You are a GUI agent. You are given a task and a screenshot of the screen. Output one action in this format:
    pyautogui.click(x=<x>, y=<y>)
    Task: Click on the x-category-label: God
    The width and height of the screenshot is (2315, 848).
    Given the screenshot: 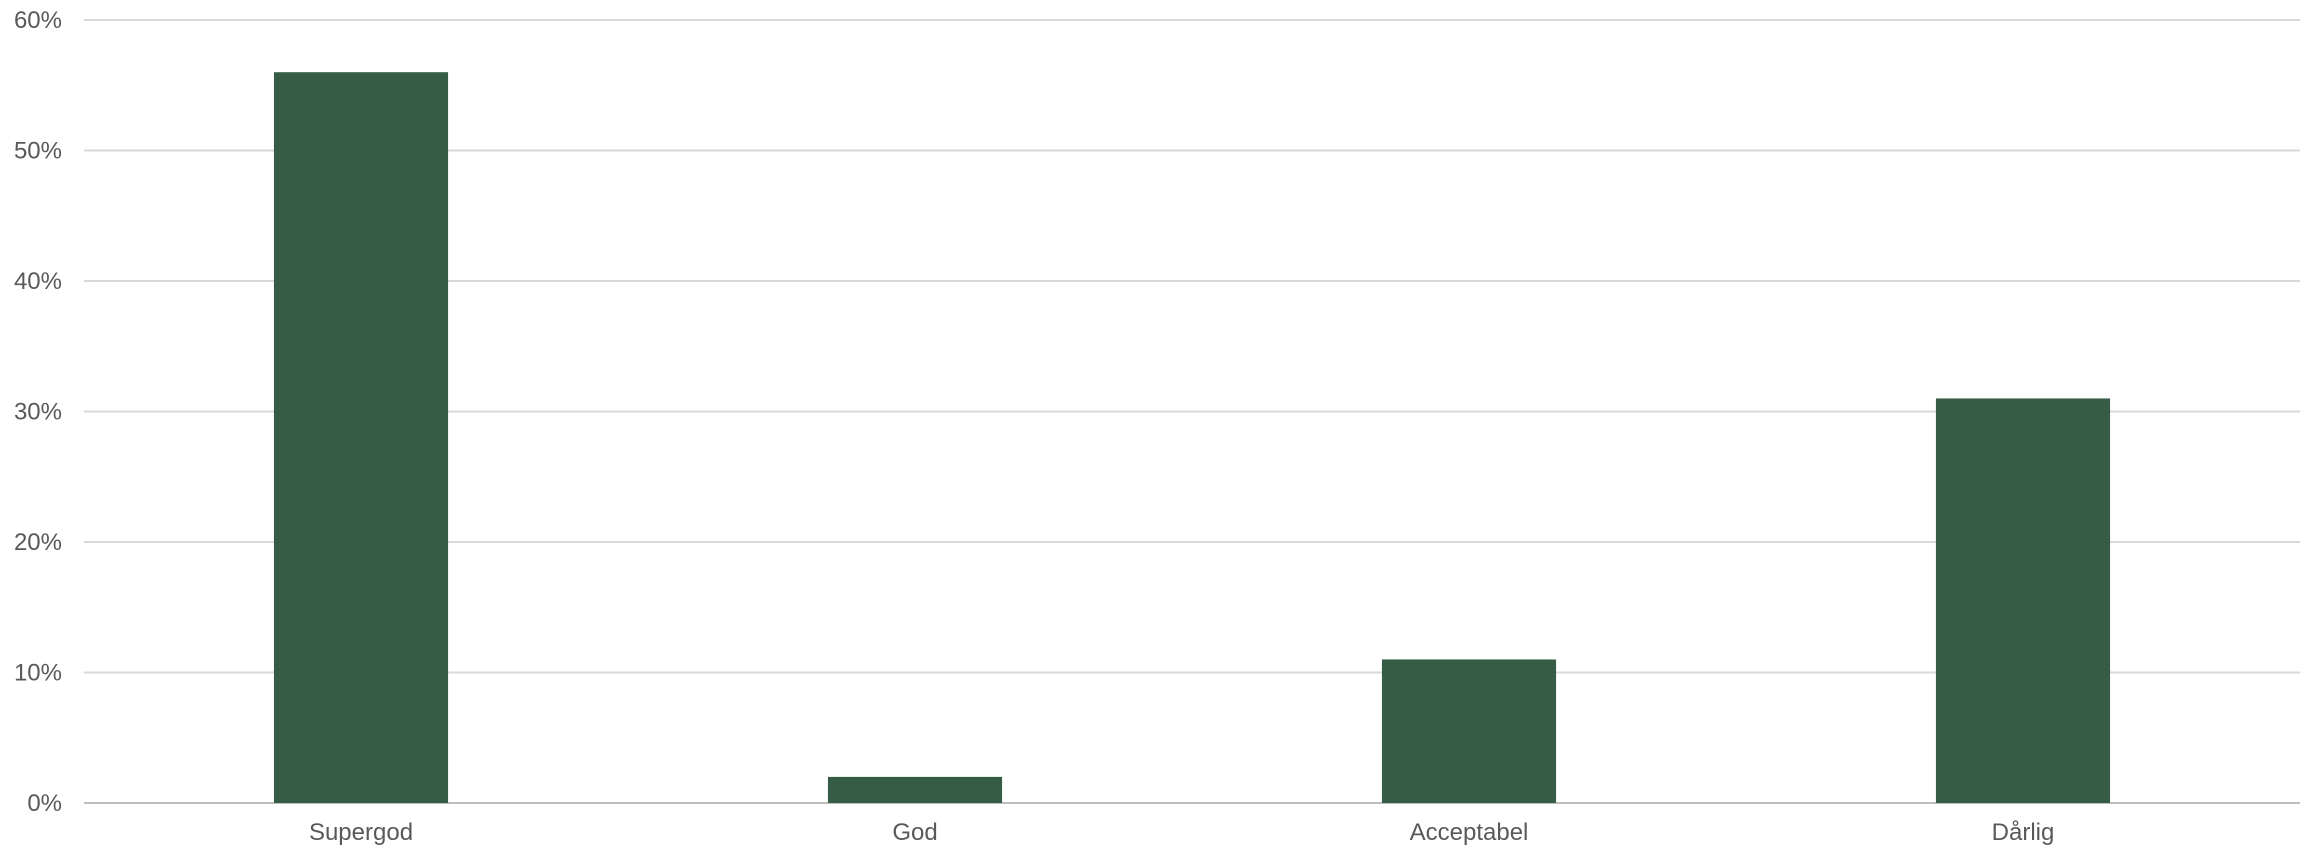 What is the action you would take?
    pyautogui.click(x=914, y=832)
    